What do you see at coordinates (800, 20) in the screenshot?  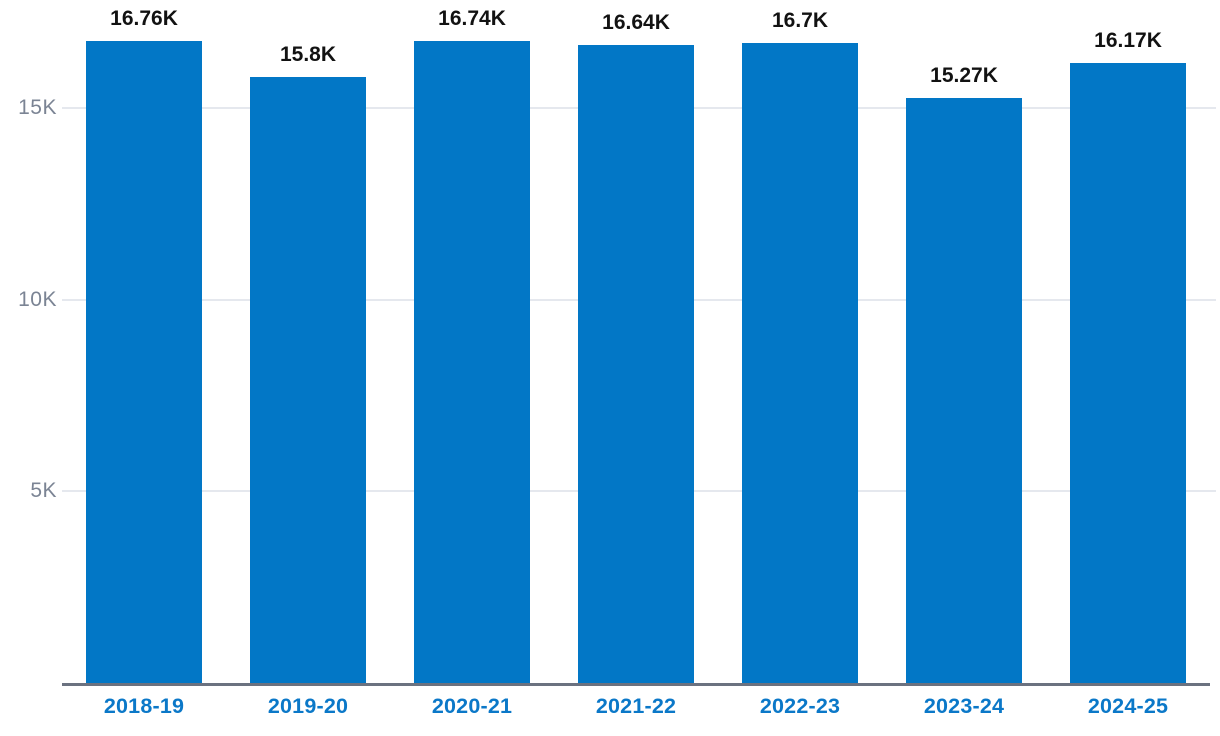 I see `bar-value-label: 16.7K` at bounding box center [800, 20].